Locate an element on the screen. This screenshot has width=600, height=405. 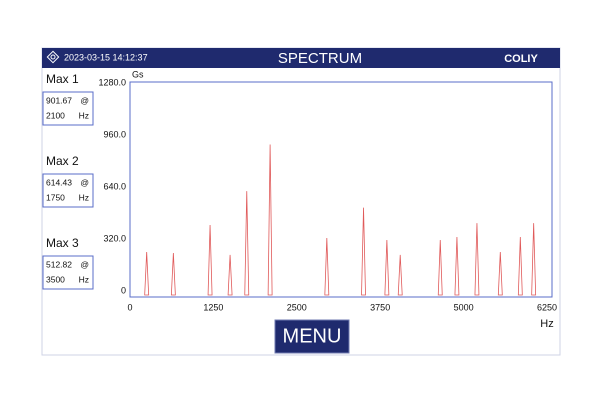
y-tick-label: 320.0 is located at coordinates (114, 238).